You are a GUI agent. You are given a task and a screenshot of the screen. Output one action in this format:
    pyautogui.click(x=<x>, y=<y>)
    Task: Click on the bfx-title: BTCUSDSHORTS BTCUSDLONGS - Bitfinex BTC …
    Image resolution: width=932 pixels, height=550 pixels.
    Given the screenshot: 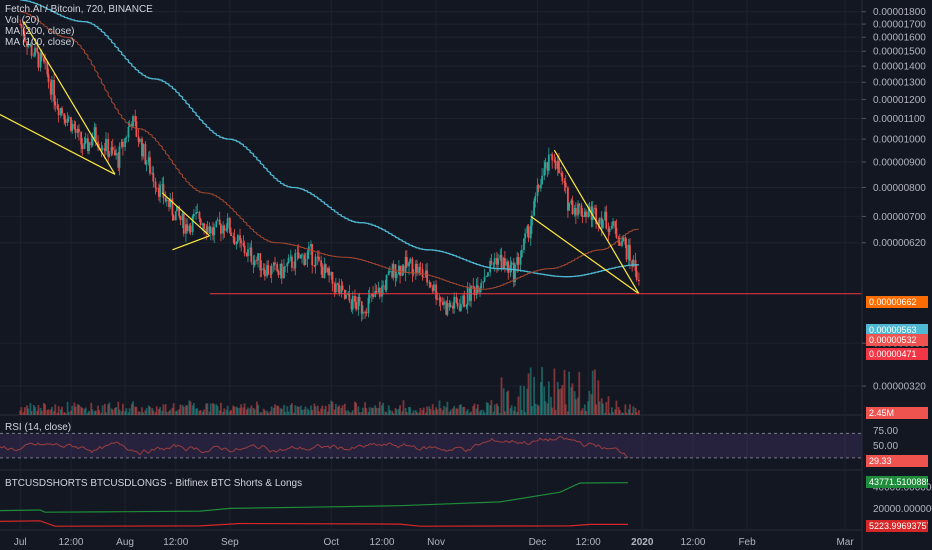 What is the action you would take?
    pyautogui.click(x=154, y=483)
    